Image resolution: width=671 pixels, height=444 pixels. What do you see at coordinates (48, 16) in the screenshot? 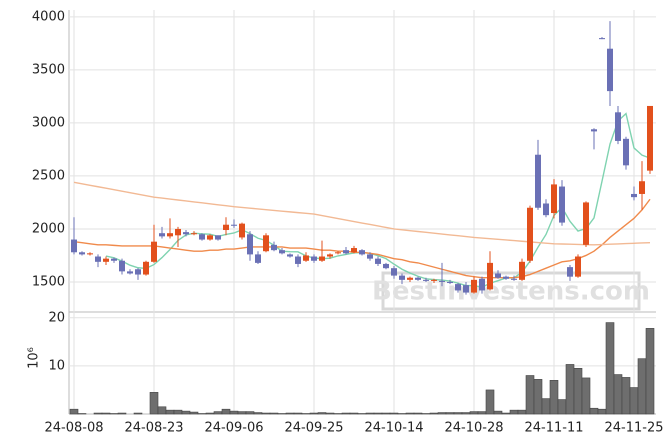
I see `y-tick-label: 4000` at bounding box center [48, 16].